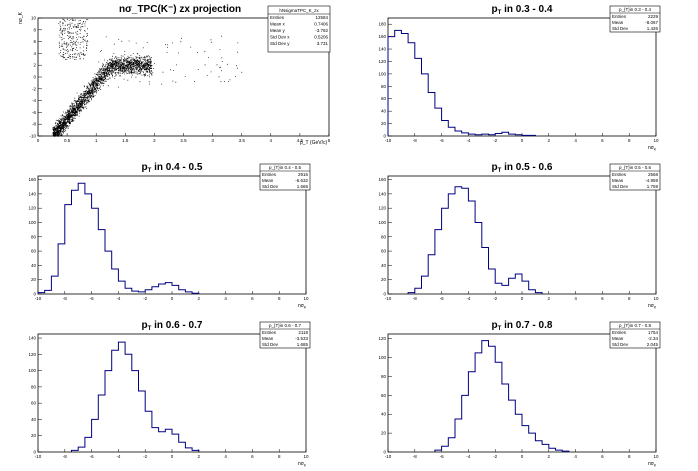 The image size is (698, 471). I want to click on stats-value: 1.665, so click(303, 186).